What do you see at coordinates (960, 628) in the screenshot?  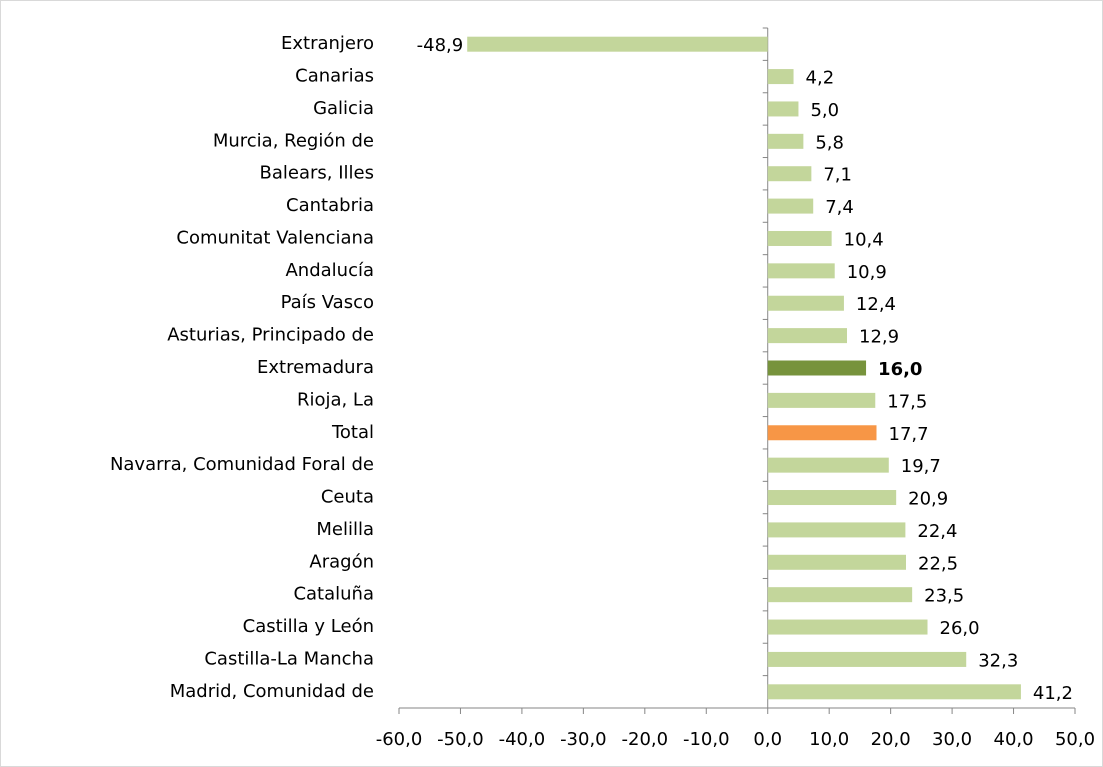 I see `value-label: 26,0` at bounding box center [960, 628].